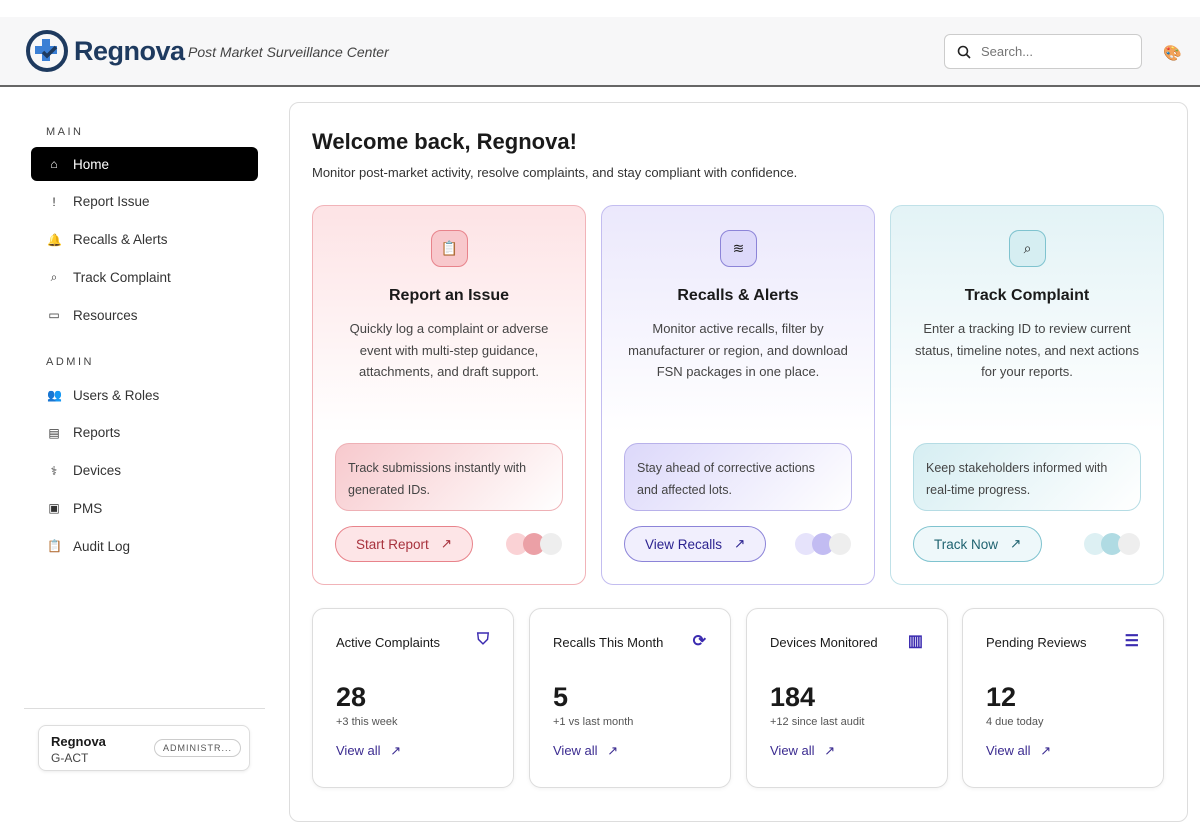 This screenshot has height=822, width=1200. Describe the element at coordinates (111, 202) in the screenshot. I see `sidebar-item-label: Report Issue` at that location.